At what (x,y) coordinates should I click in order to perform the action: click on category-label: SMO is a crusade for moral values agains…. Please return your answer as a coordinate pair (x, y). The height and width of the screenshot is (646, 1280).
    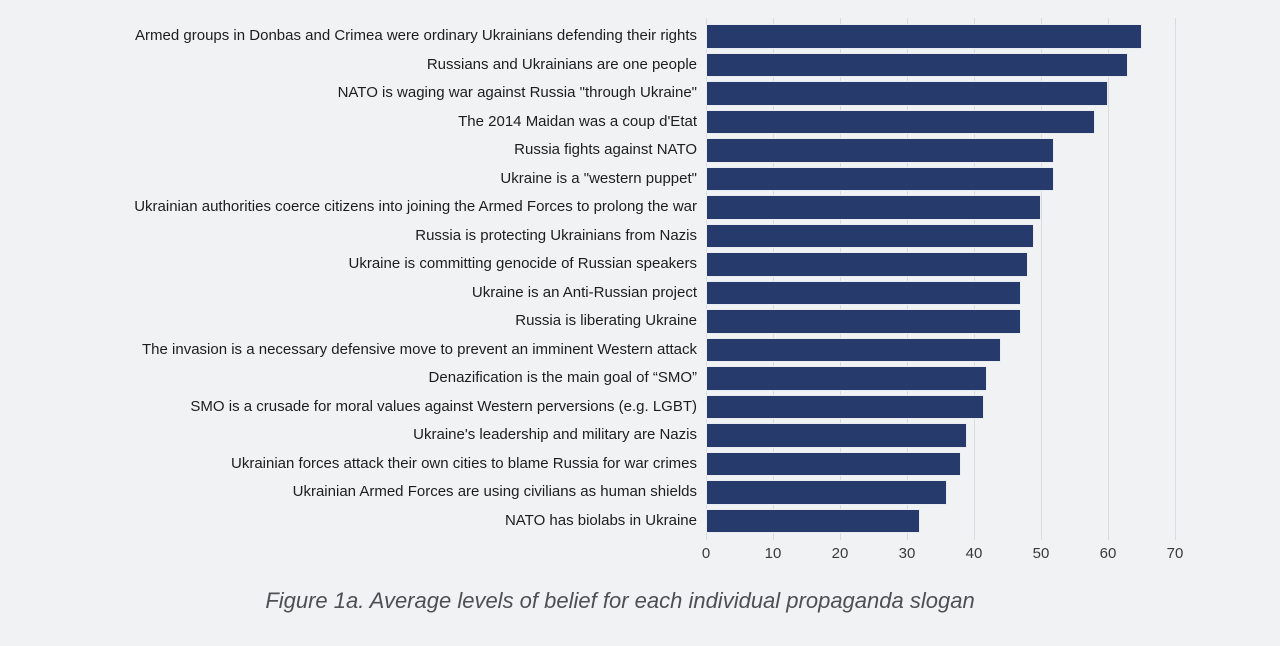
    Looking at the image, I should click on (443, 406).